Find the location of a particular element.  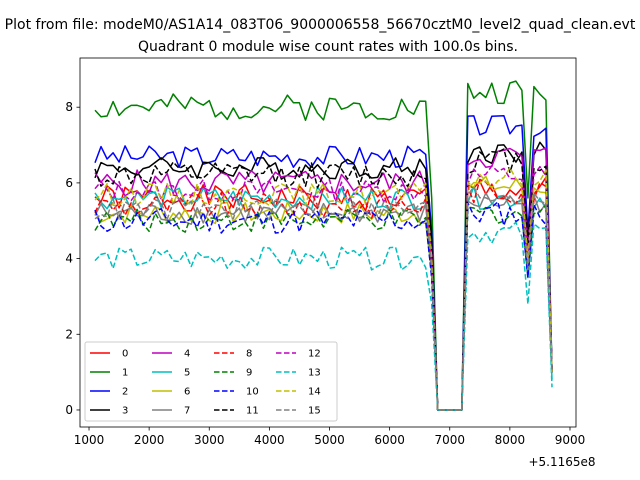

x-axis-offset-label: +5.1165e8 is located at coordinates (561, 462).